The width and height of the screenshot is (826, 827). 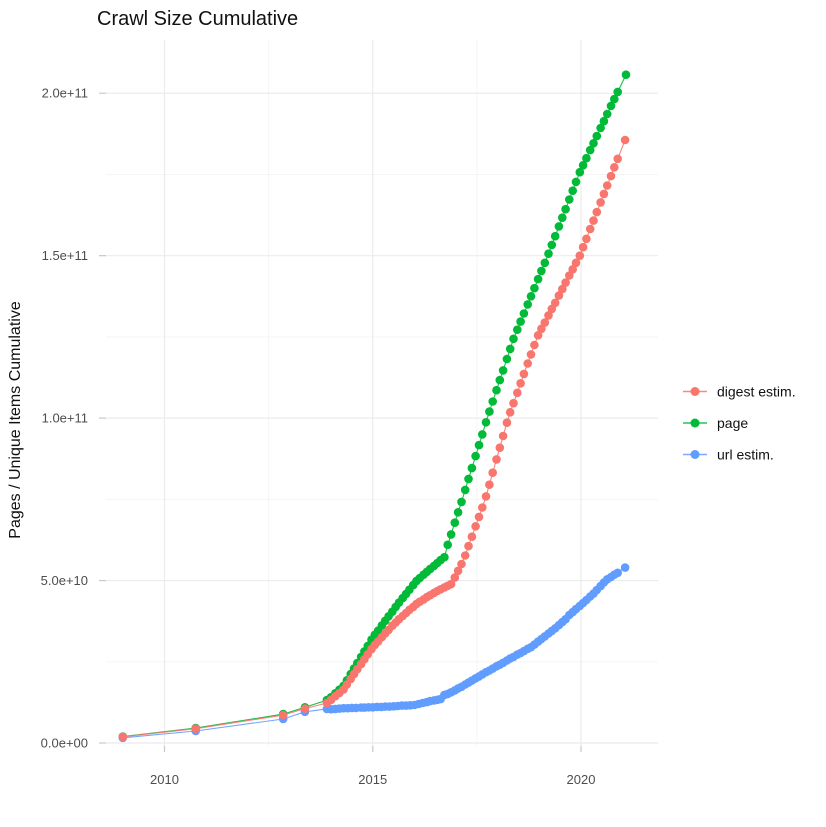 What do you see at coordinates (372, 779) in the screenshot?
I see `x-tick-label: 2015` at bounding box center [372, 779].